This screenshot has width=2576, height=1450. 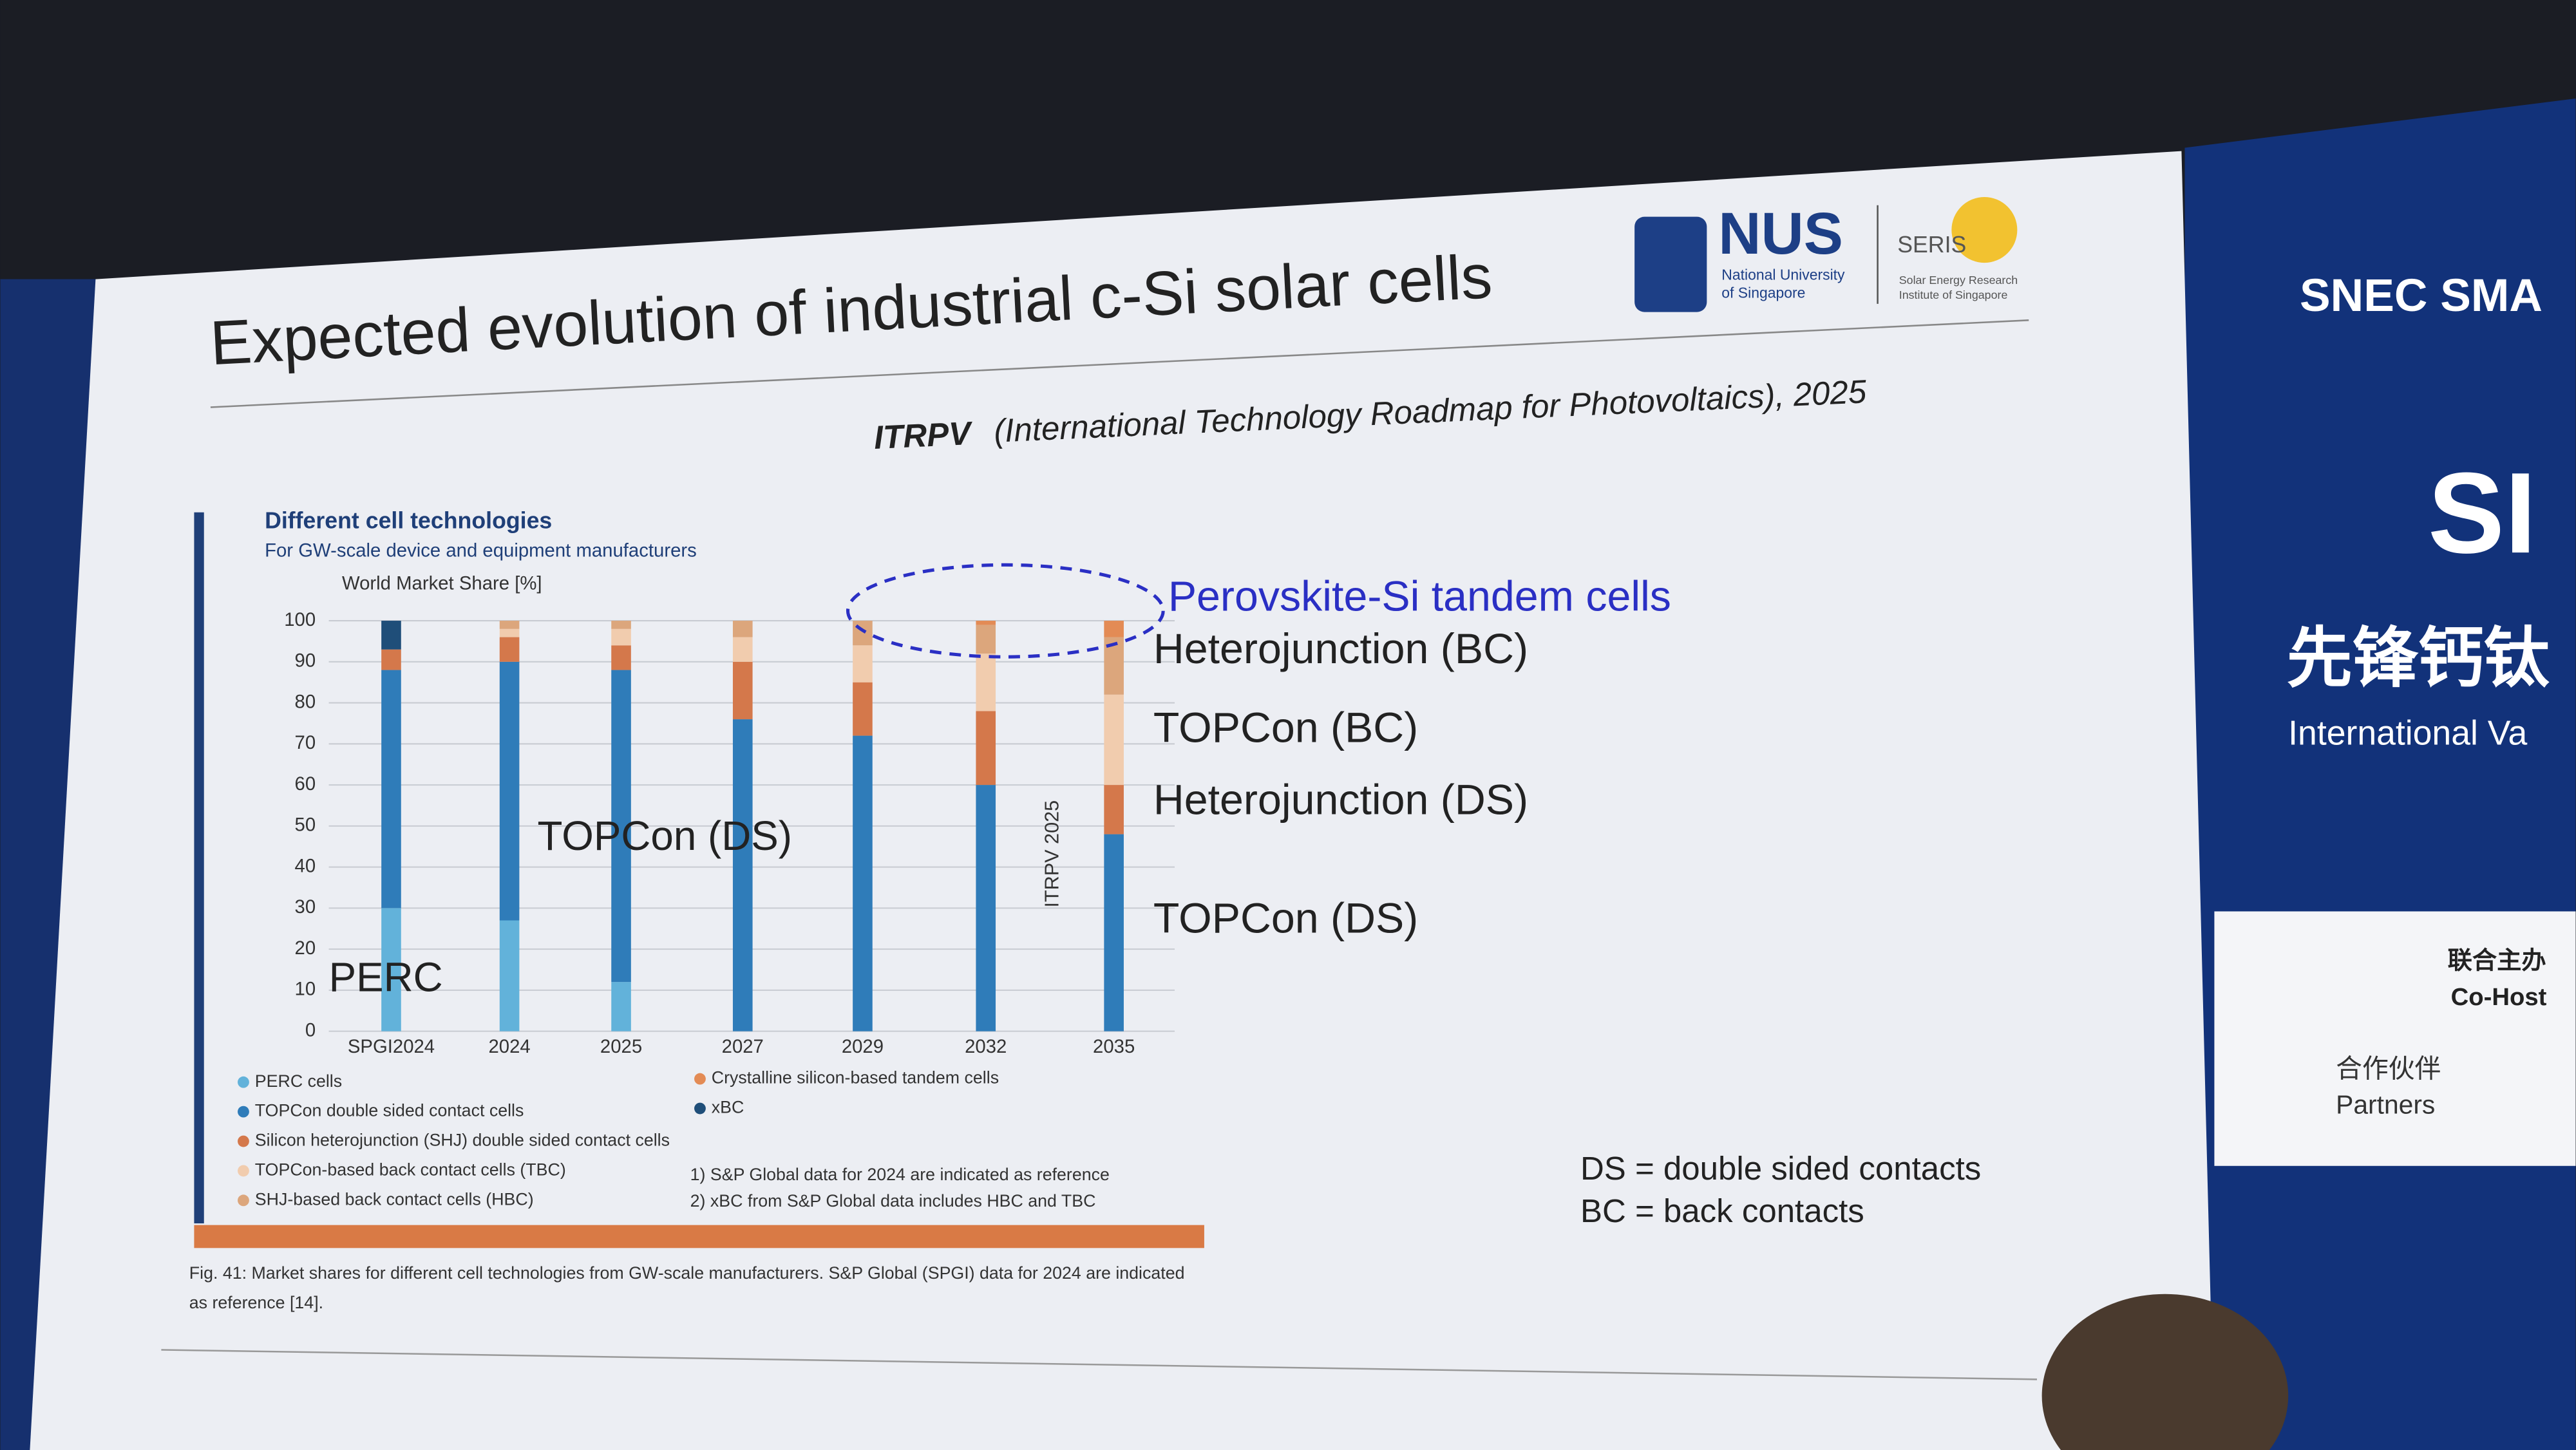 I want to click on screen-cohost-cn: 联合主办, so click(x=2497, y=961).